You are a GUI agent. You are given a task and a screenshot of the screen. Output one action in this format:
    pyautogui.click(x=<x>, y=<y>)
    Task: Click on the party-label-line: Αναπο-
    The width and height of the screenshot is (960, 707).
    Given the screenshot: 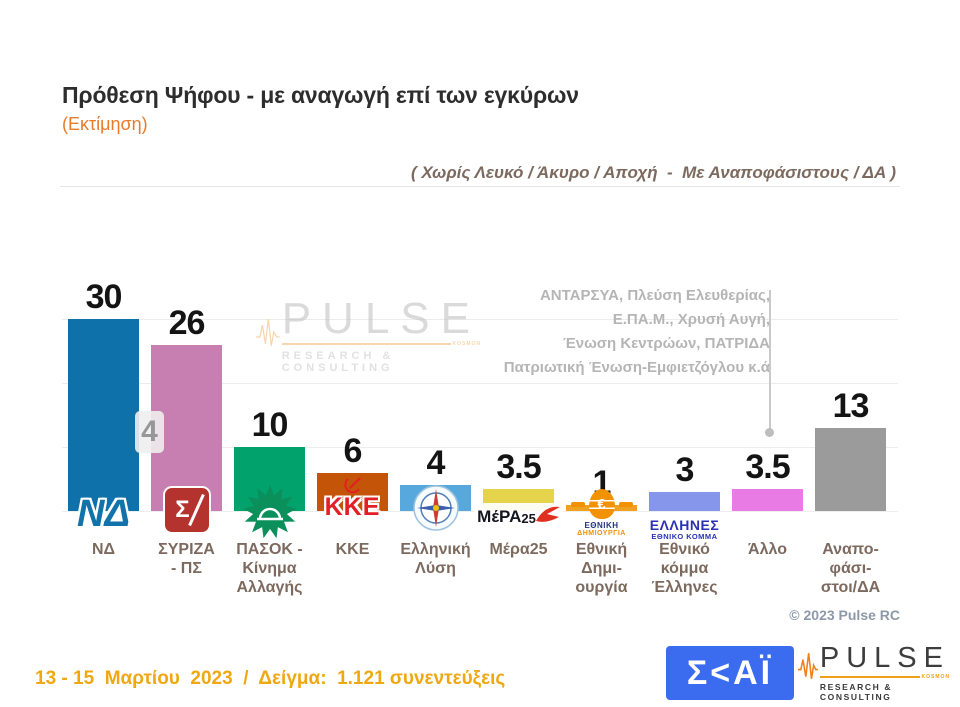 What is the action you would take?
    pyautogui.click(x=850, y=549)
    